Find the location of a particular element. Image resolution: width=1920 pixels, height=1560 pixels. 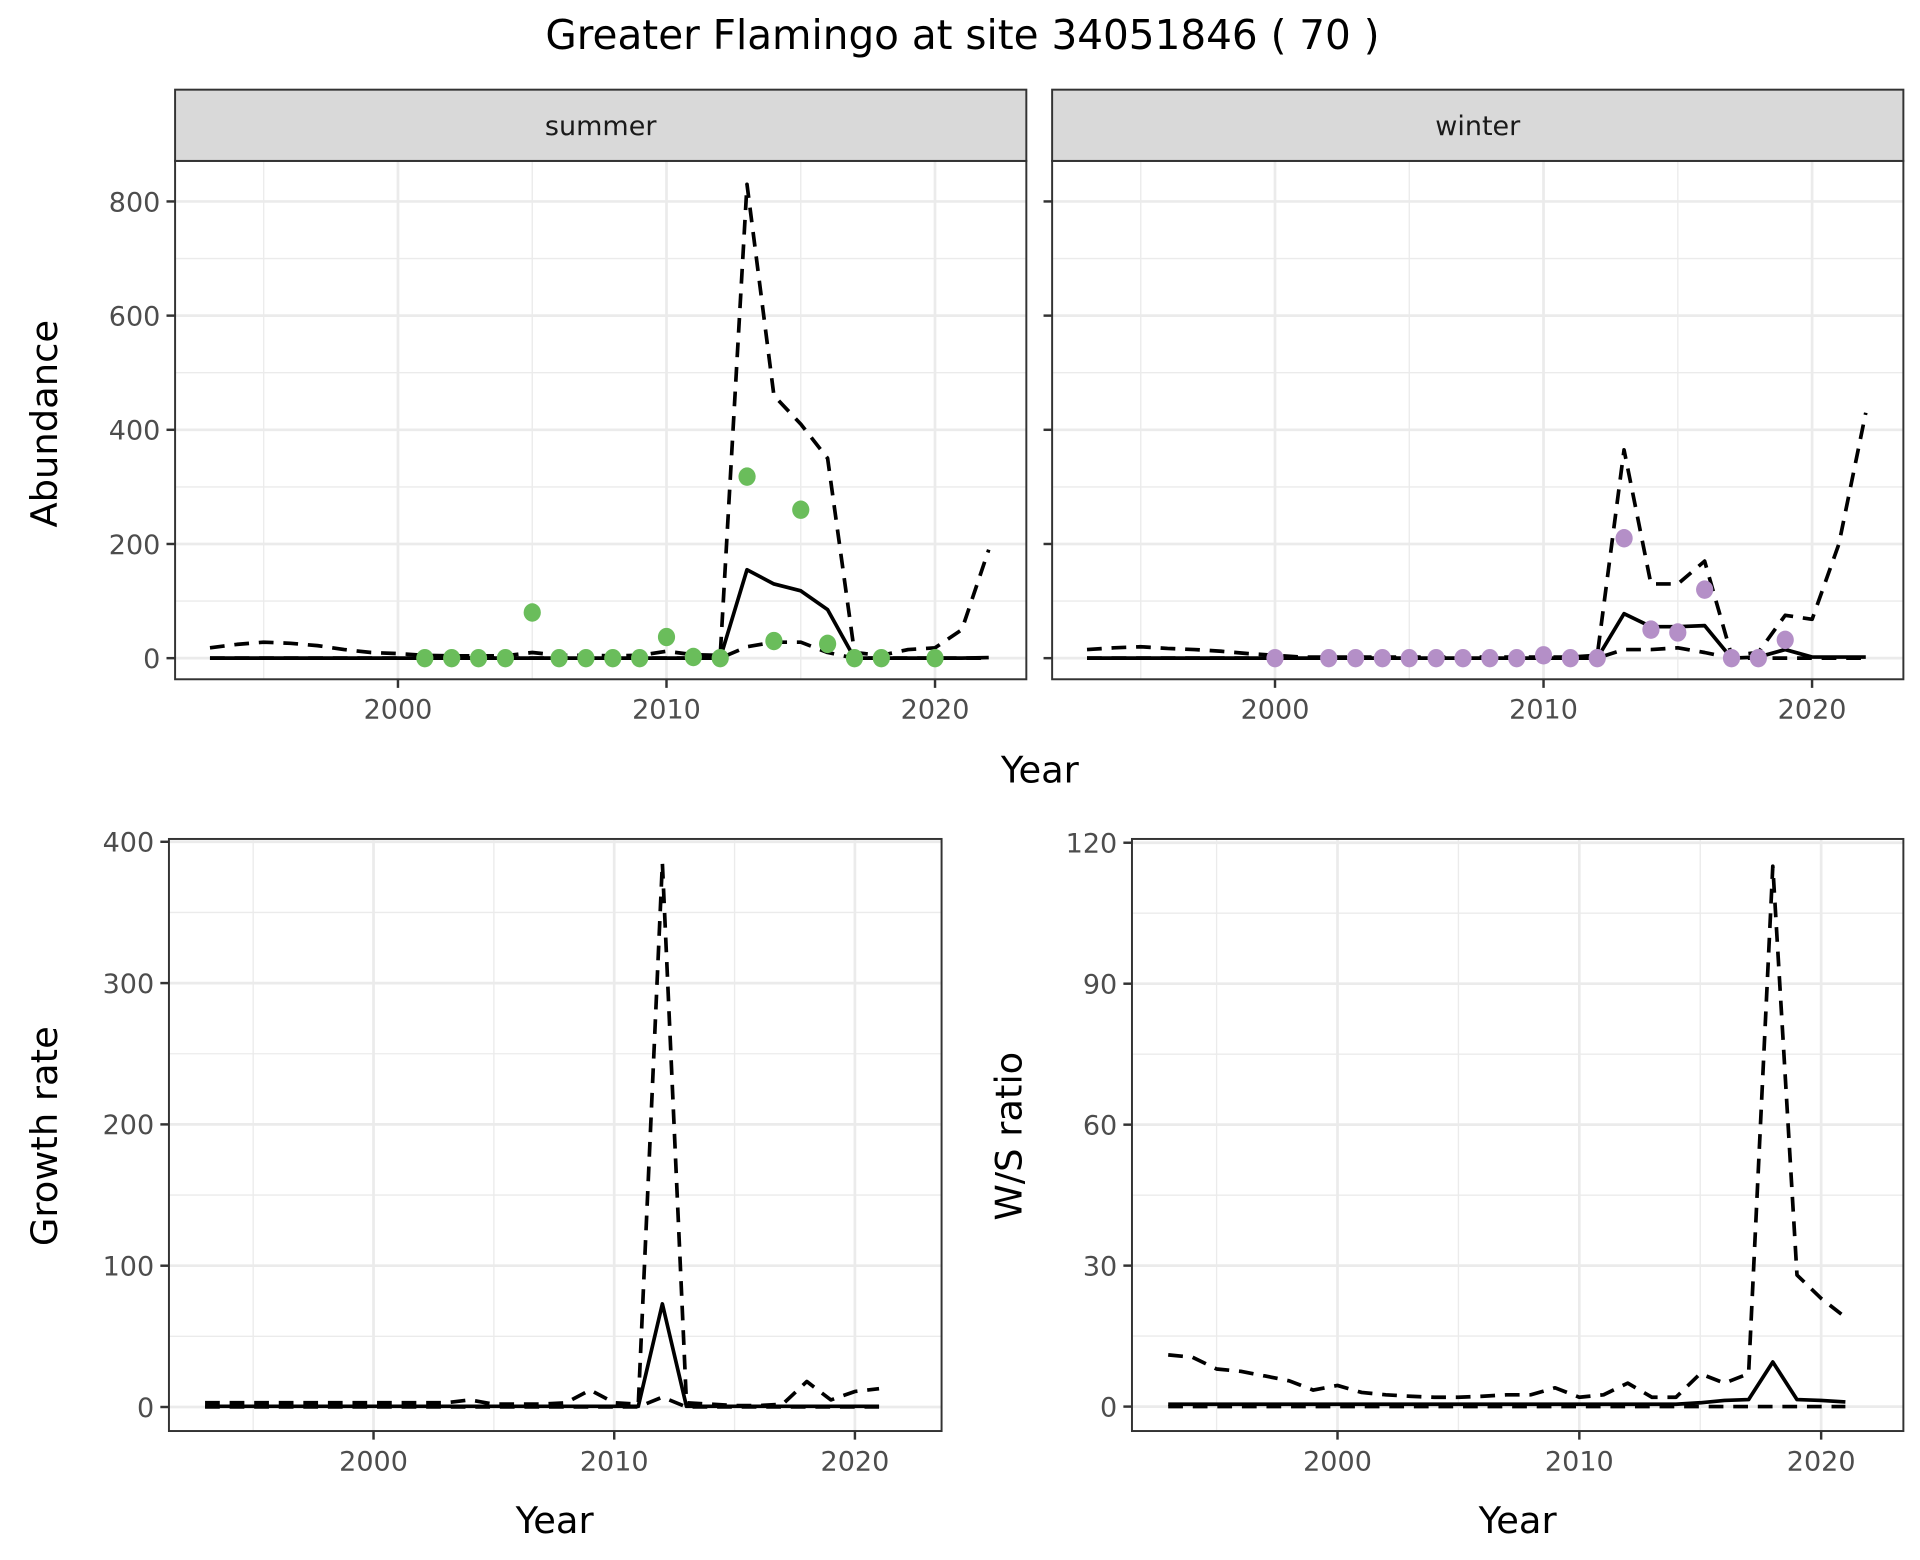

facet-strip-label: summer is located at coordinates (601, 126).